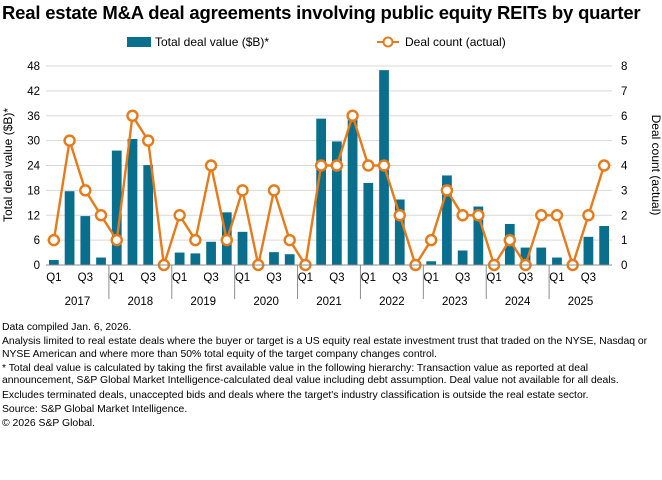 Image resolution: width=662 pixels, height=480 pixels. Describe the element at coordinates (624, 167) in the screenshot. I see `y-right-tick-label: 4` at that location.